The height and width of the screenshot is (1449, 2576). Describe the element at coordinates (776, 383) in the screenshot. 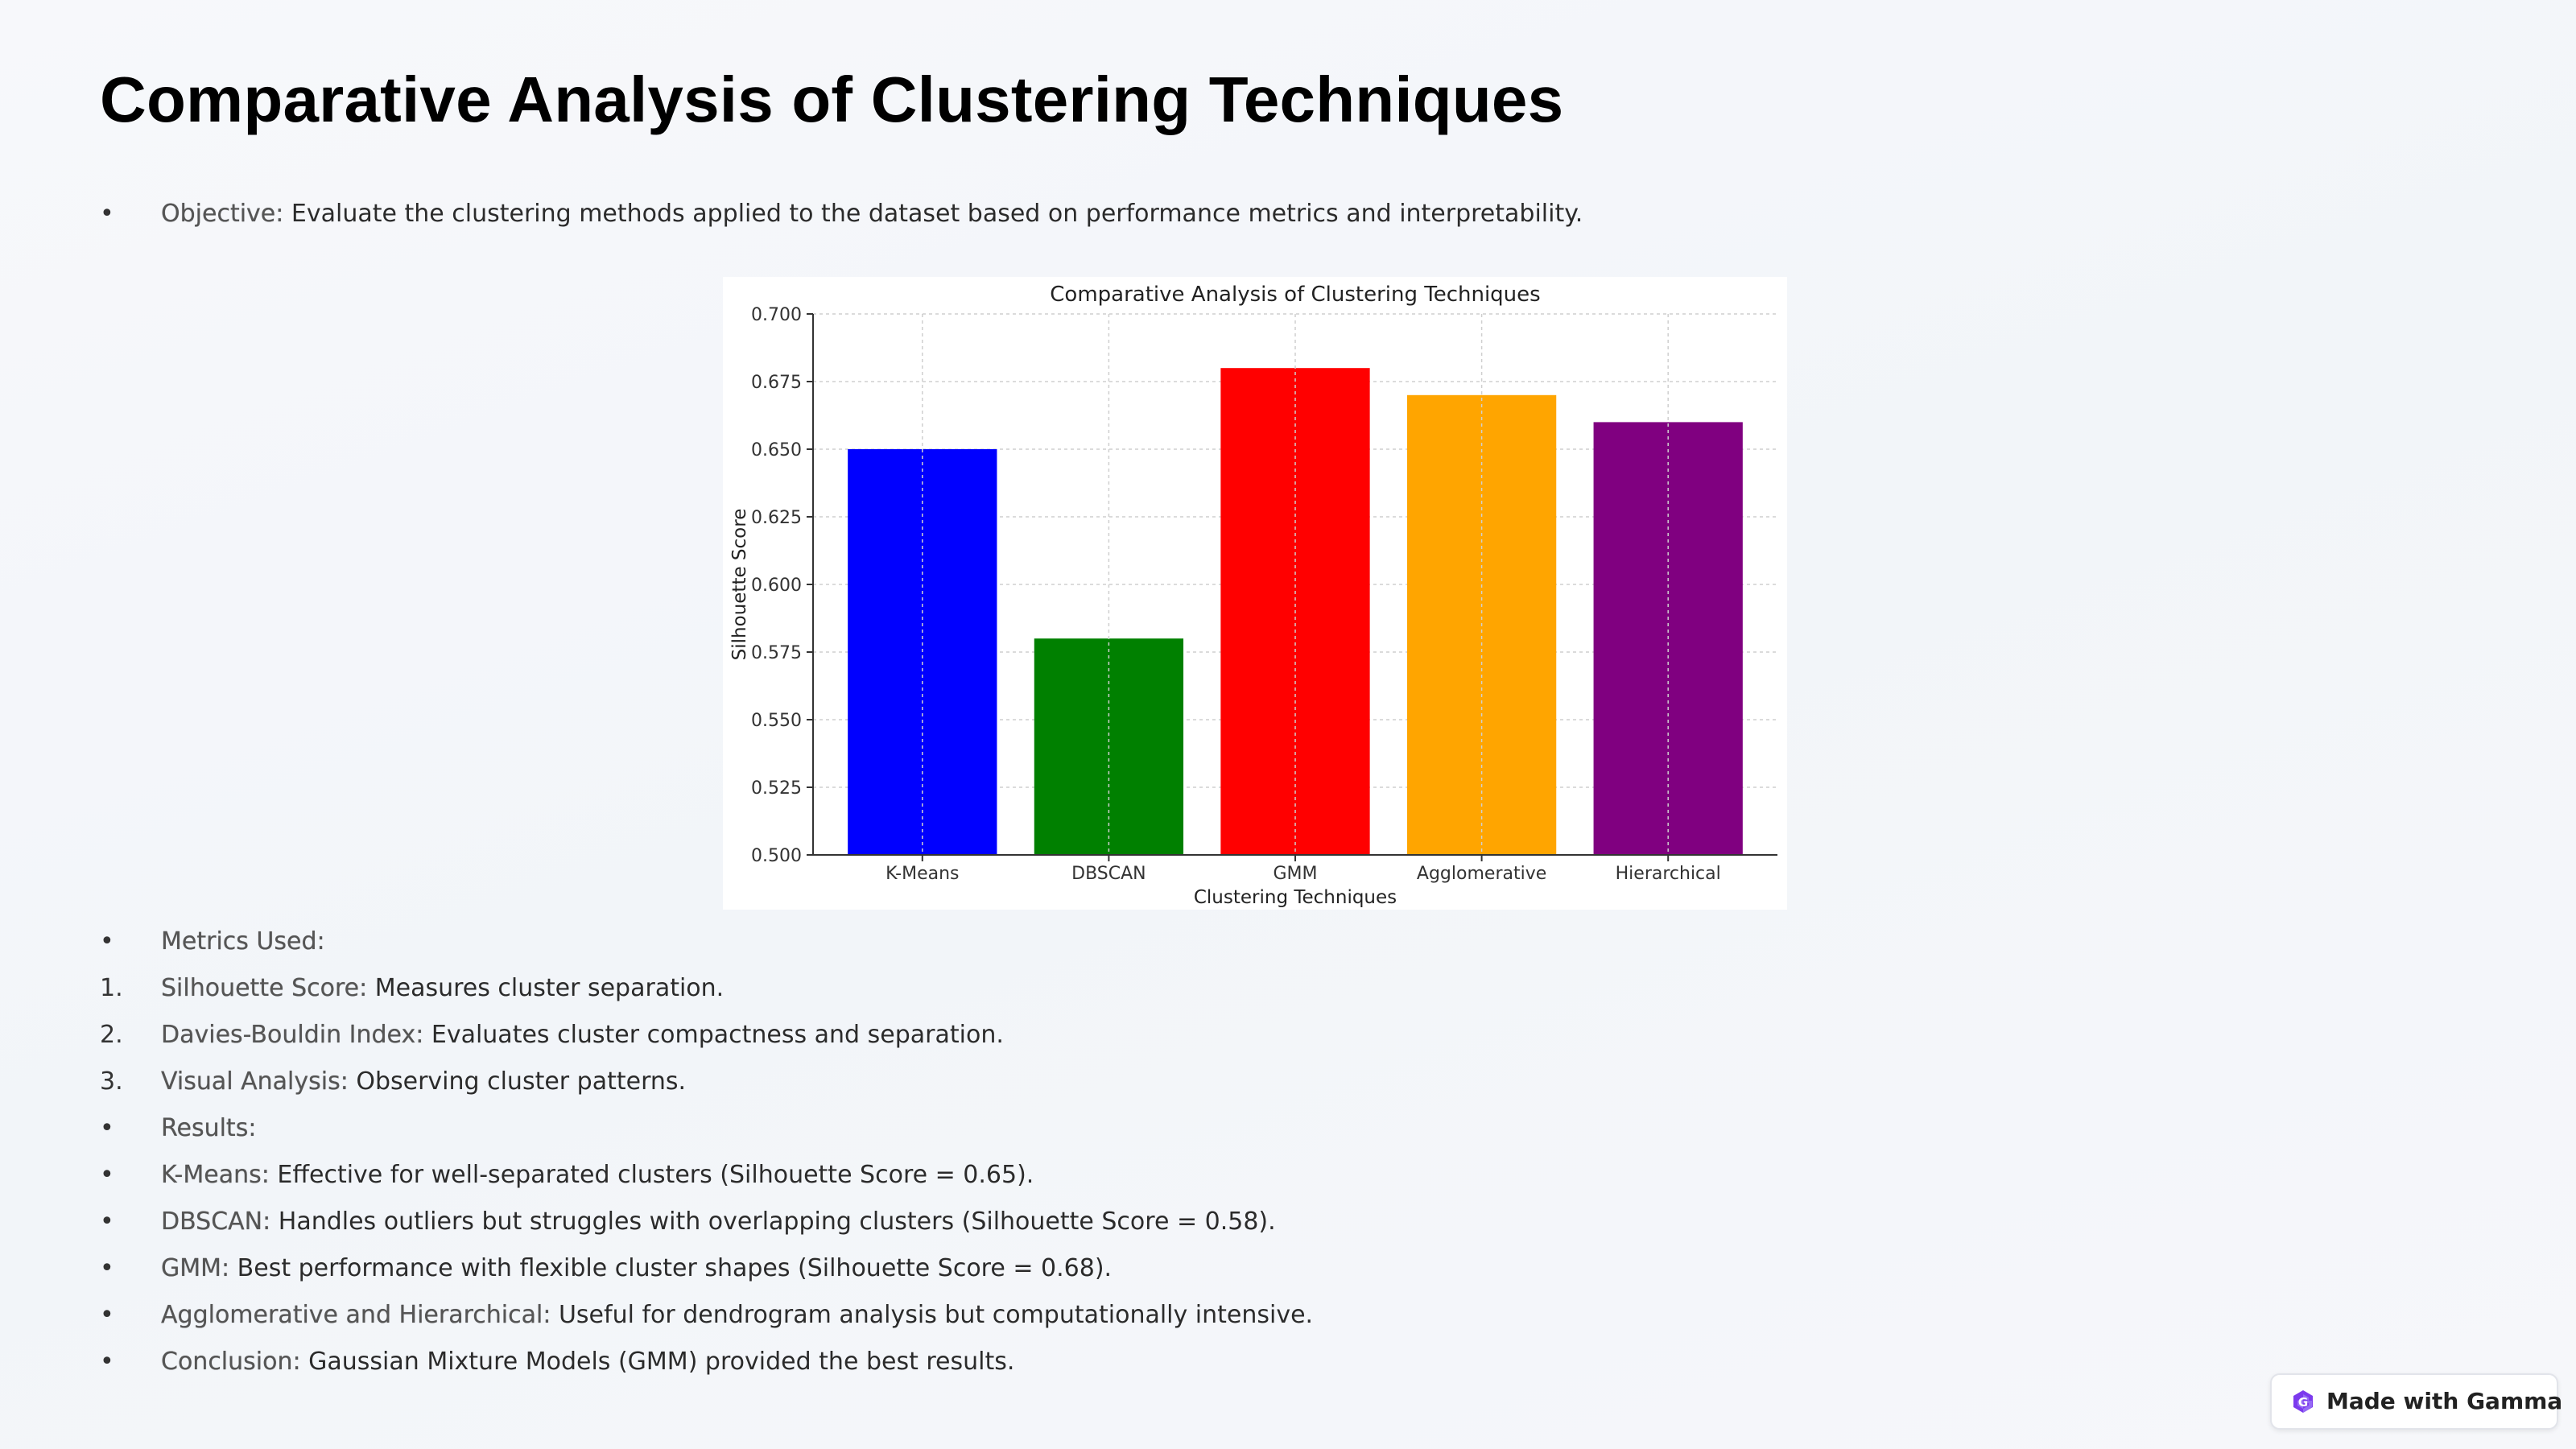

I see `y-tick-label: 0.675` at that location.